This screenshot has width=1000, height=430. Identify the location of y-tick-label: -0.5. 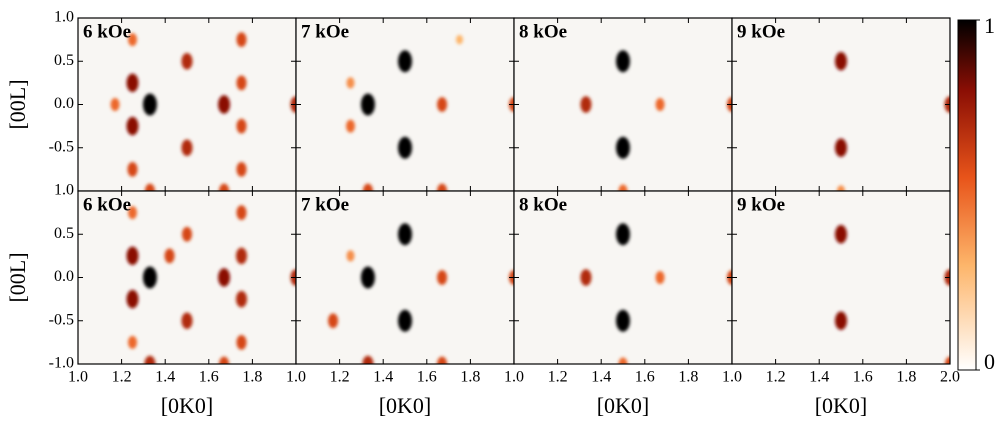
(61, 319).